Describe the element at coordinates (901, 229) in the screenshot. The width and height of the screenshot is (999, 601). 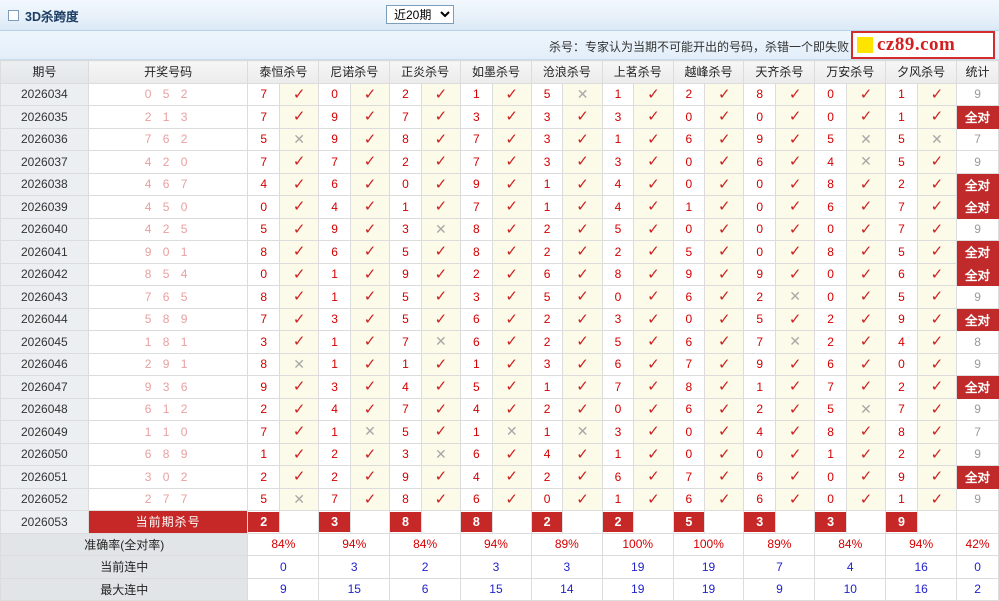
I see `cell-kill-number-9: 7` at that location.